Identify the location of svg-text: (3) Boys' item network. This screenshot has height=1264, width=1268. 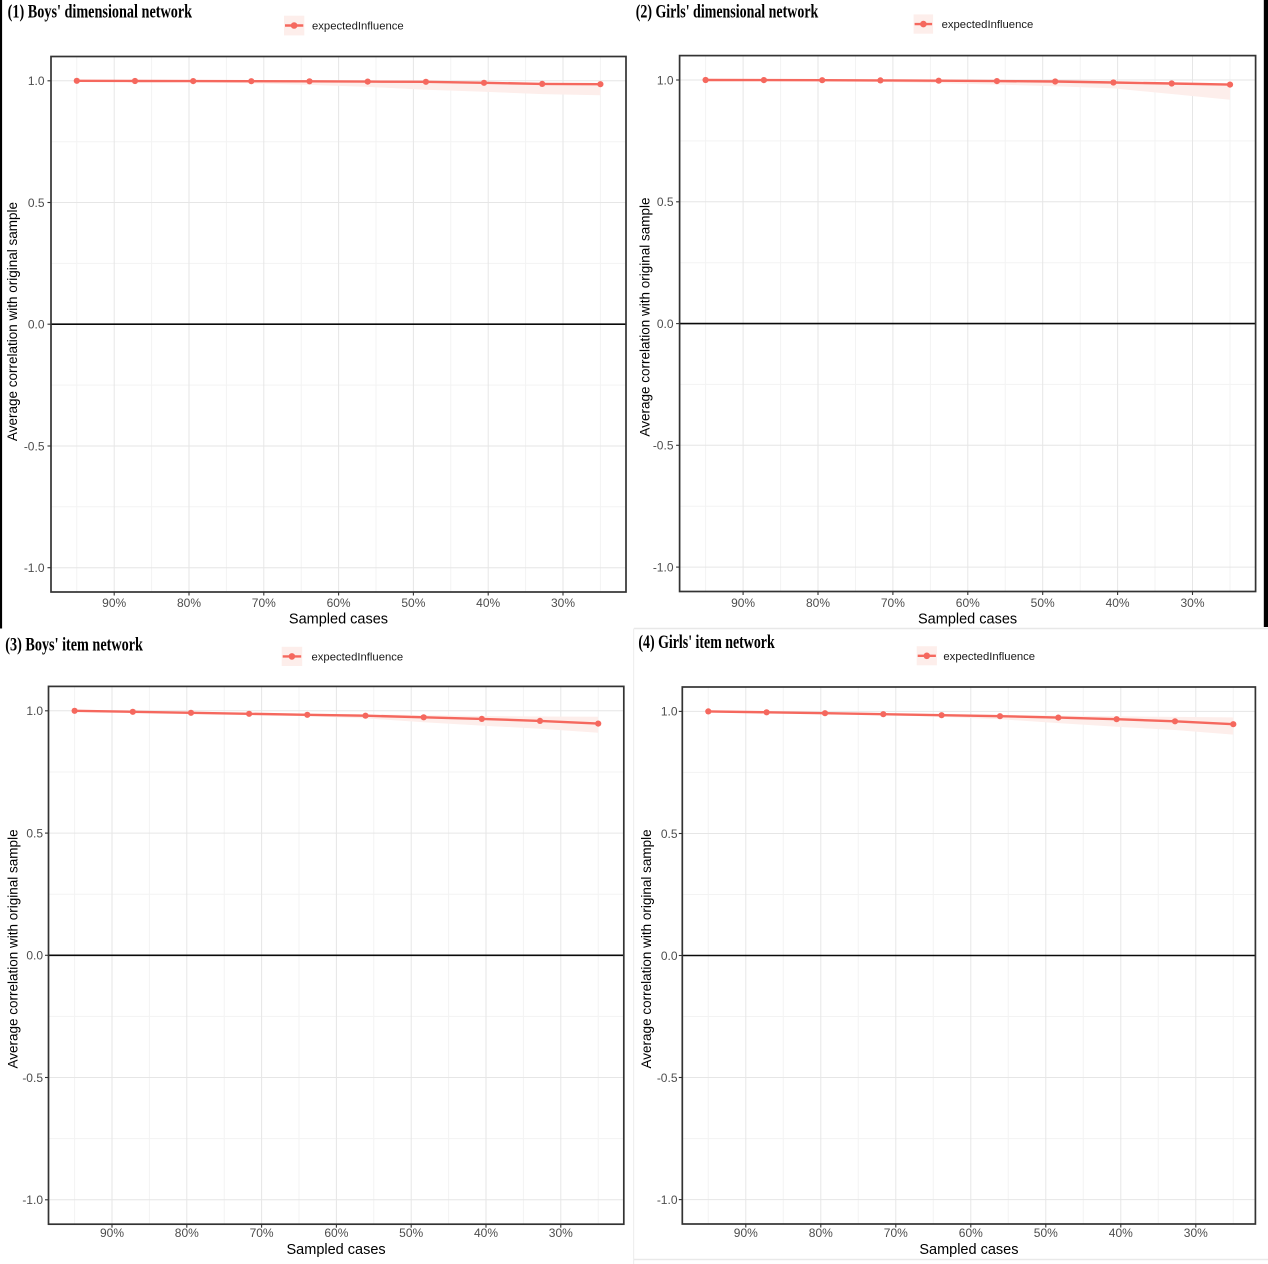
(74, 645).